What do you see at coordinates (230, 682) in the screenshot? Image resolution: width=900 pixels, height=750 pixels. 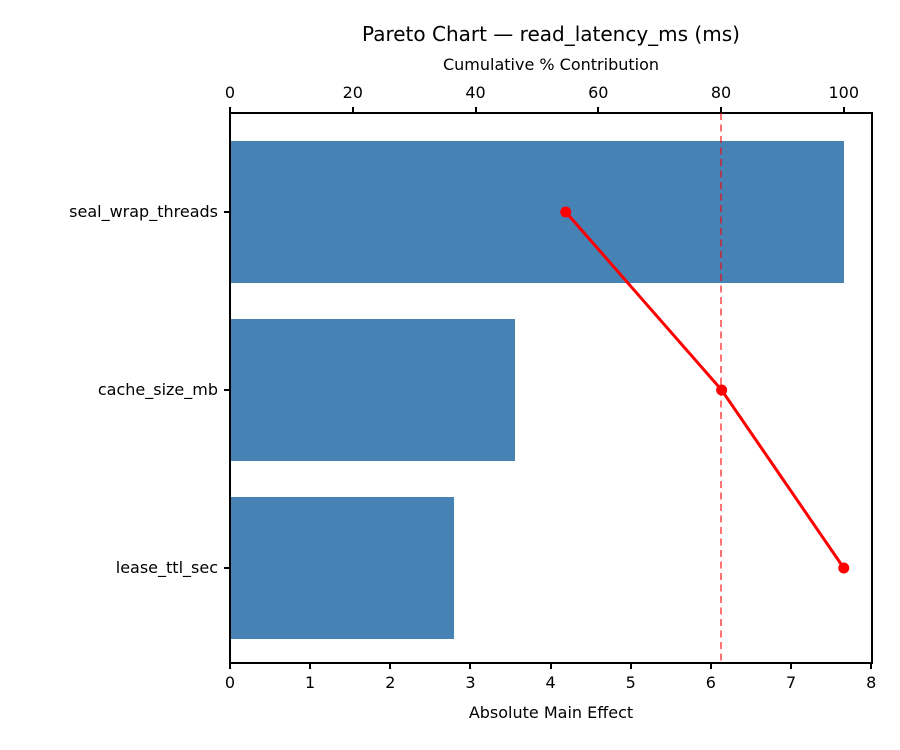 I see `x-bottom-tick-label: 0` at bounding box center [230, 682].